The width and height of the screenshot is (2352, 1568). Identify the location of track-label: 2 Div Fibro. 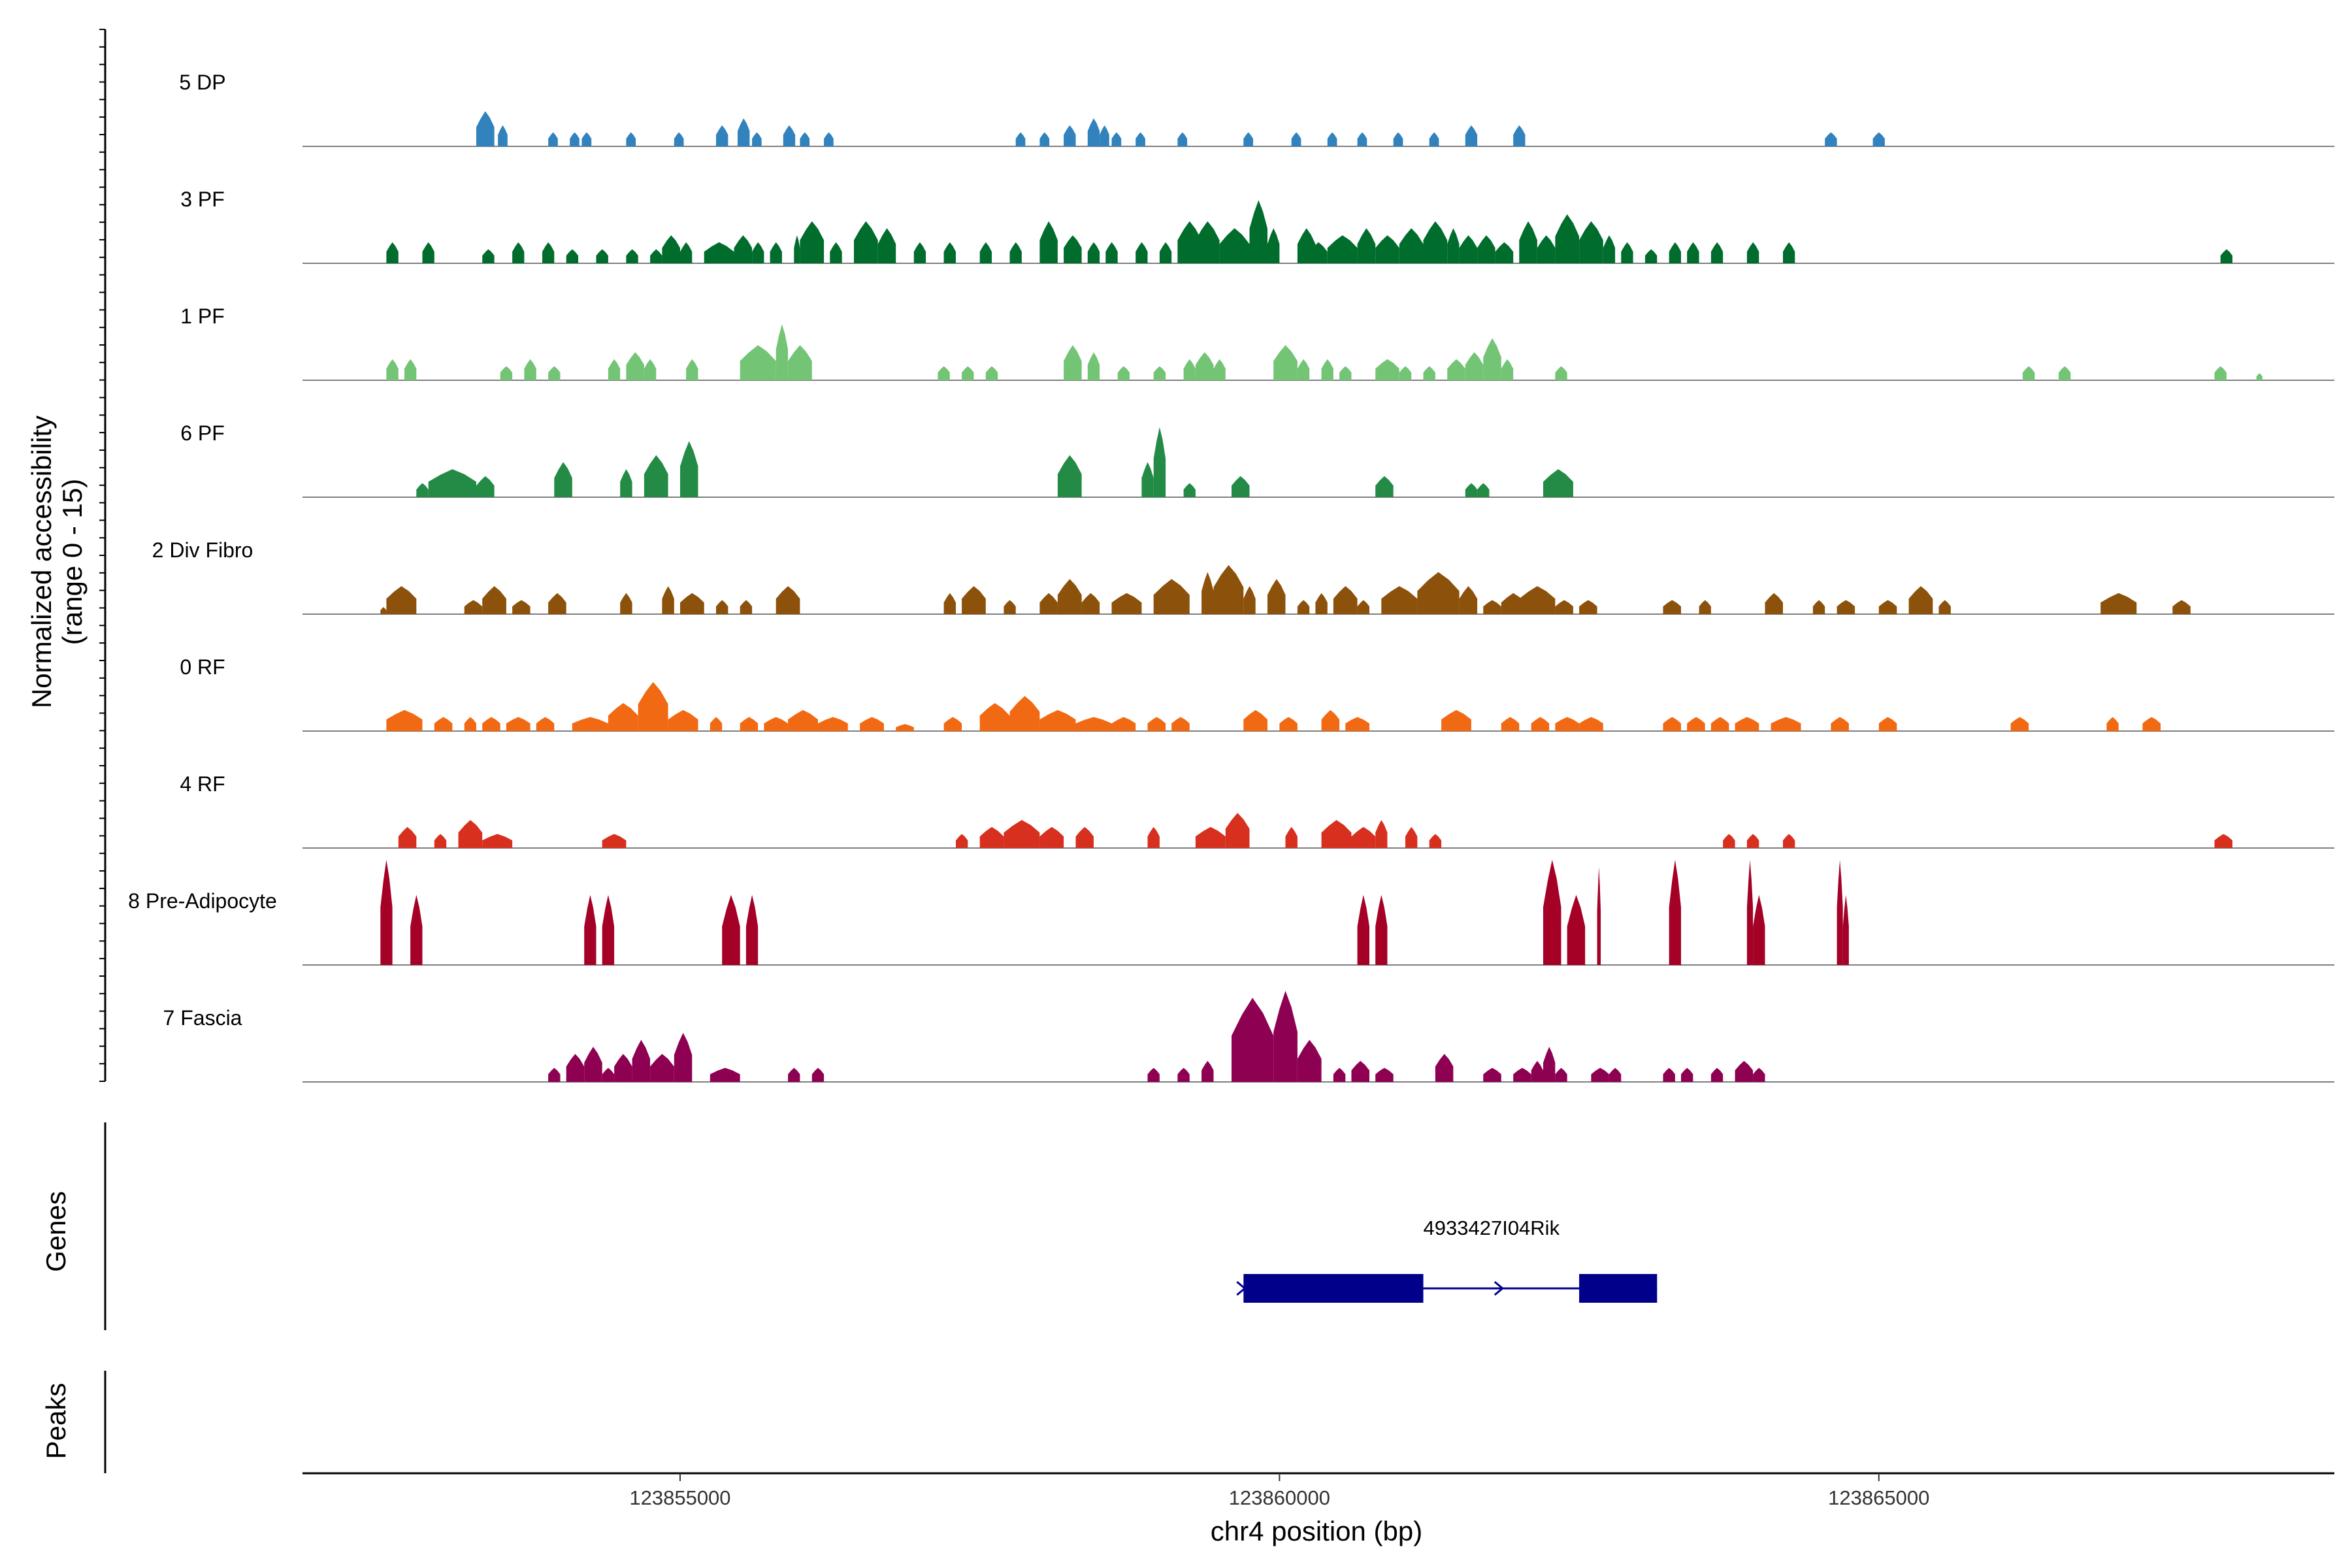
(202, 550).